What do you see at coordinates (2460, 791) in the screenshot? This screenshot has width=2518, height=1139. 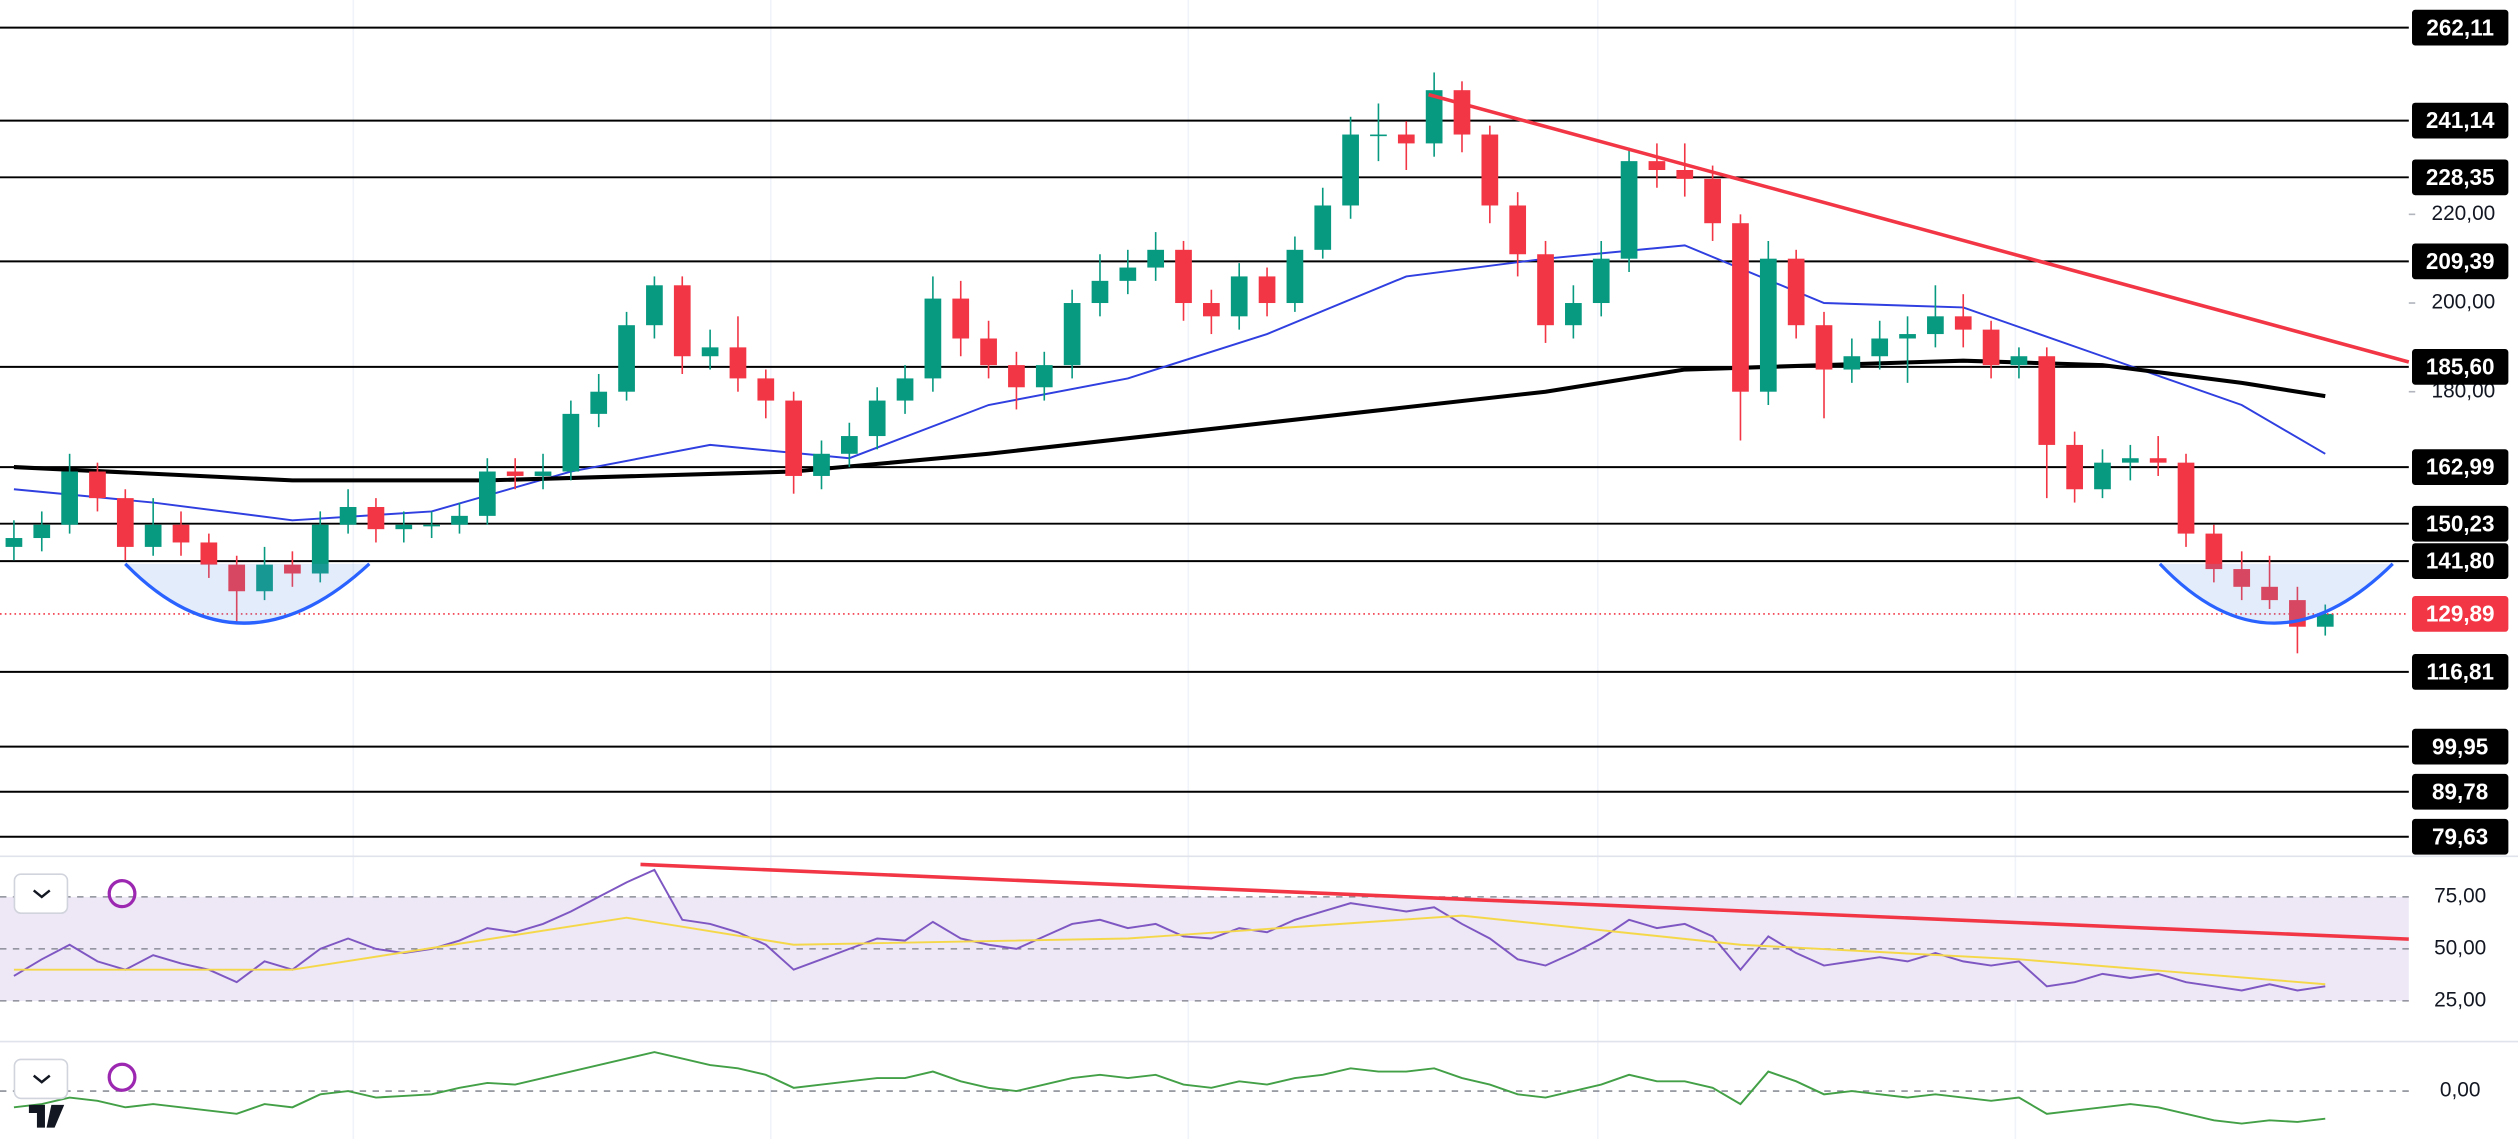 I see `level-label: 89,78` at bounding box center [2460, 791].